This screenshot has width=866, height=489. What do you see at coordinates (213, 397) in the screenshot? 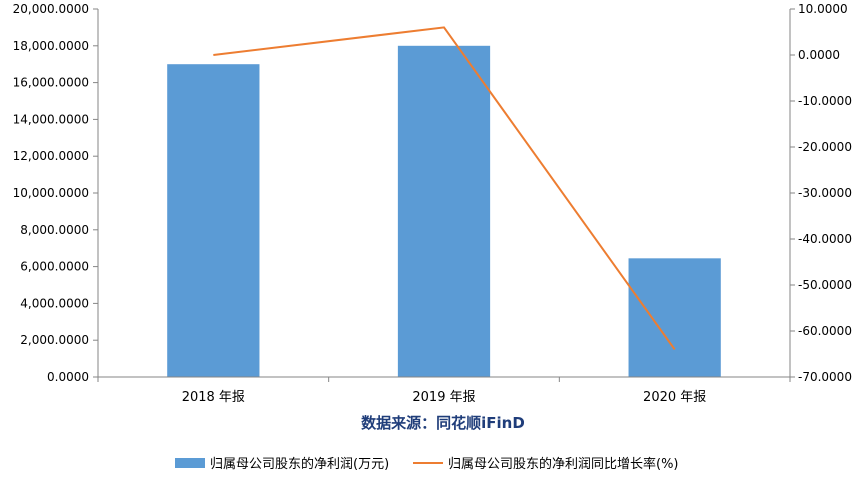
I see `category-label: 2018 年报` at bounding box center [213, 397].